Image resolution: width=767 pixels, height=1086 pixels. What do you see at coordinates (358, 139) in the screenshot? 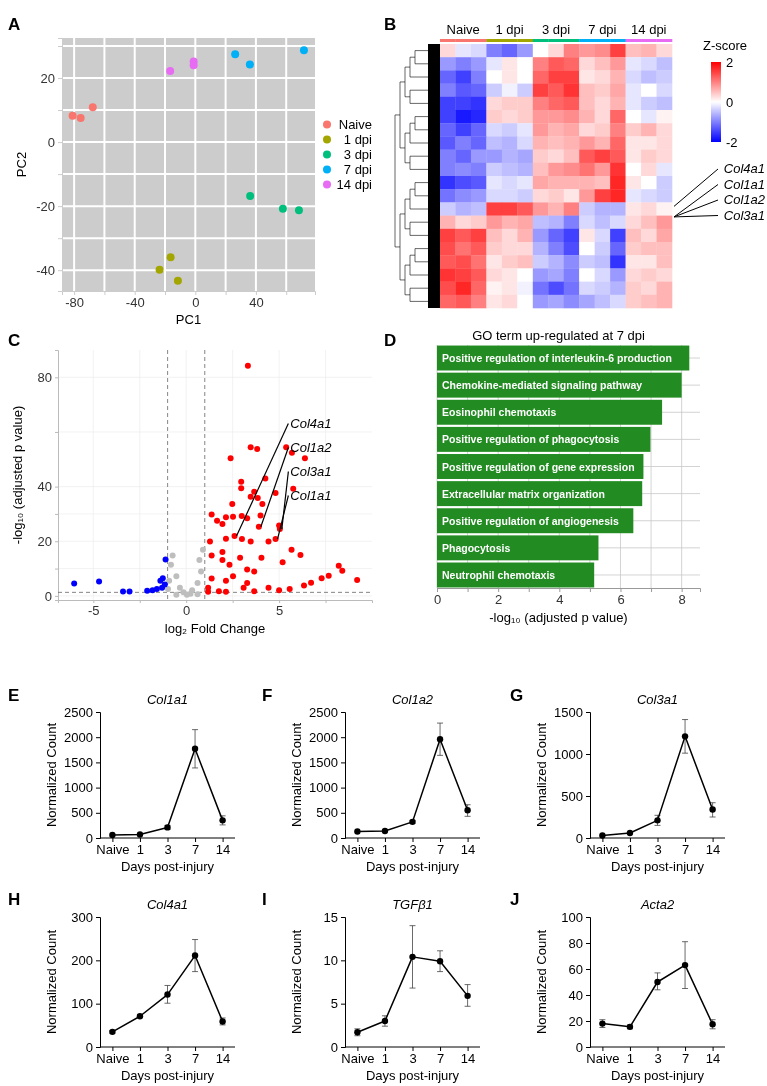
I see `legend-label: 1 dpi` at bounding box center [358, 139].